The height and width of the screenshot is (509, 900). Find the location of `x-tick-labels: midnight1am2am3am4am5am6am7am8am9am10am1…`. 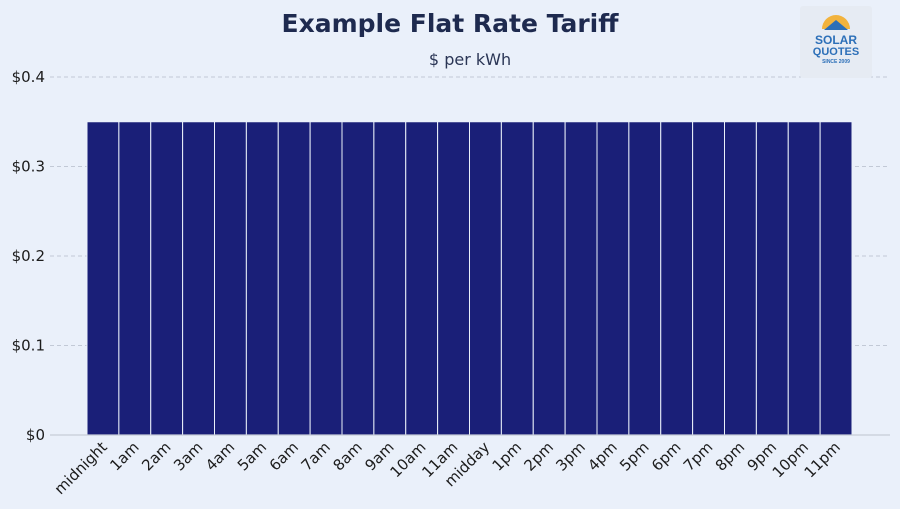

x-tick-labels: midnight1am2am3am4am5am6am7am8am9am10am1… is located at coordinates (447, 468).